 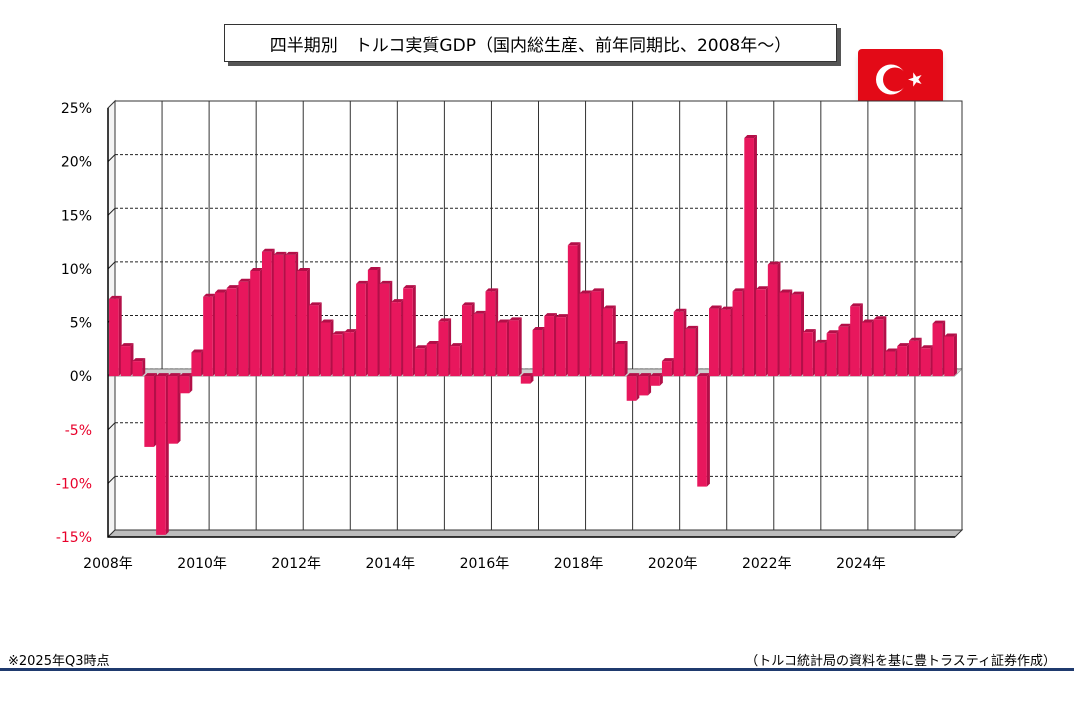 I want to click on y-tick-label: -10%, so click(x=74, y=484).